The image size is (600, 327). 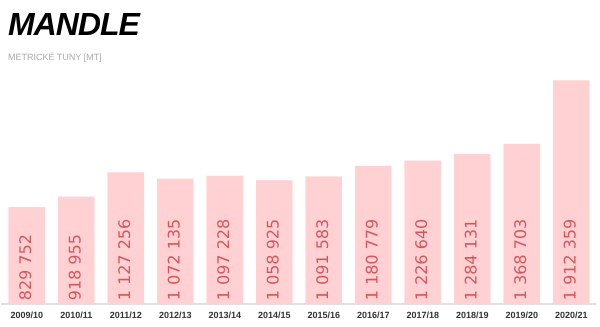 What do you see at coordinates (73, 24) in the screenshot?
I see `chart-title: MANDLE` at bounding box center [73, 24].